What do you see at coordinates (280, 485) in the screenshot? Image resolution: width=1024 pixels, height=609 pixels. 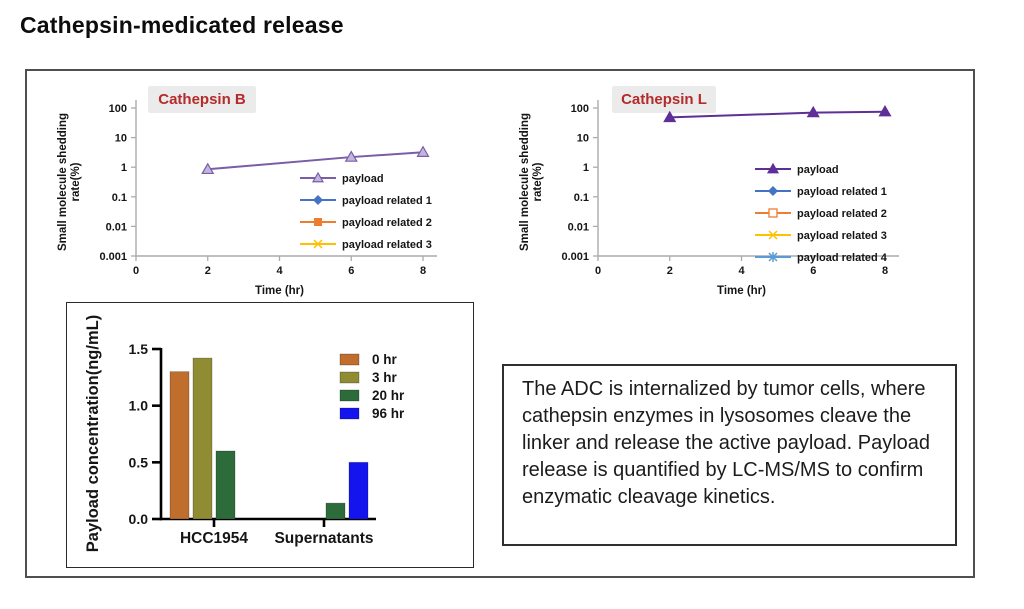 I see `series-20-hr` at bounding box center [280, 485].